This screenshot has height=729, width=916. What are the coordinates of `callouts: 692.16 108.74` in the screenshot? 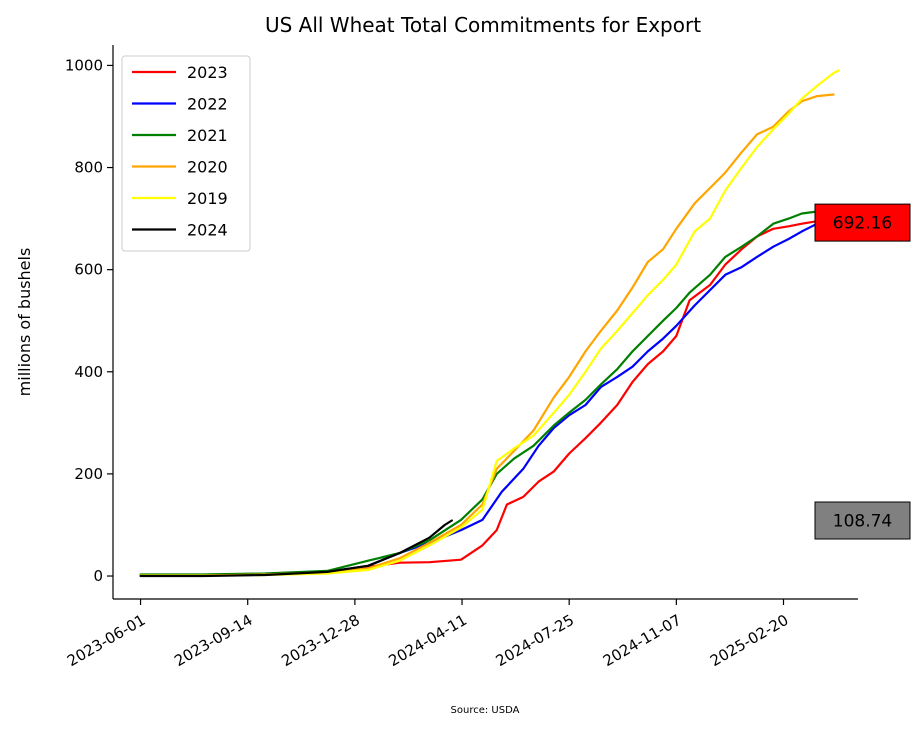 It's located at (862, 371).